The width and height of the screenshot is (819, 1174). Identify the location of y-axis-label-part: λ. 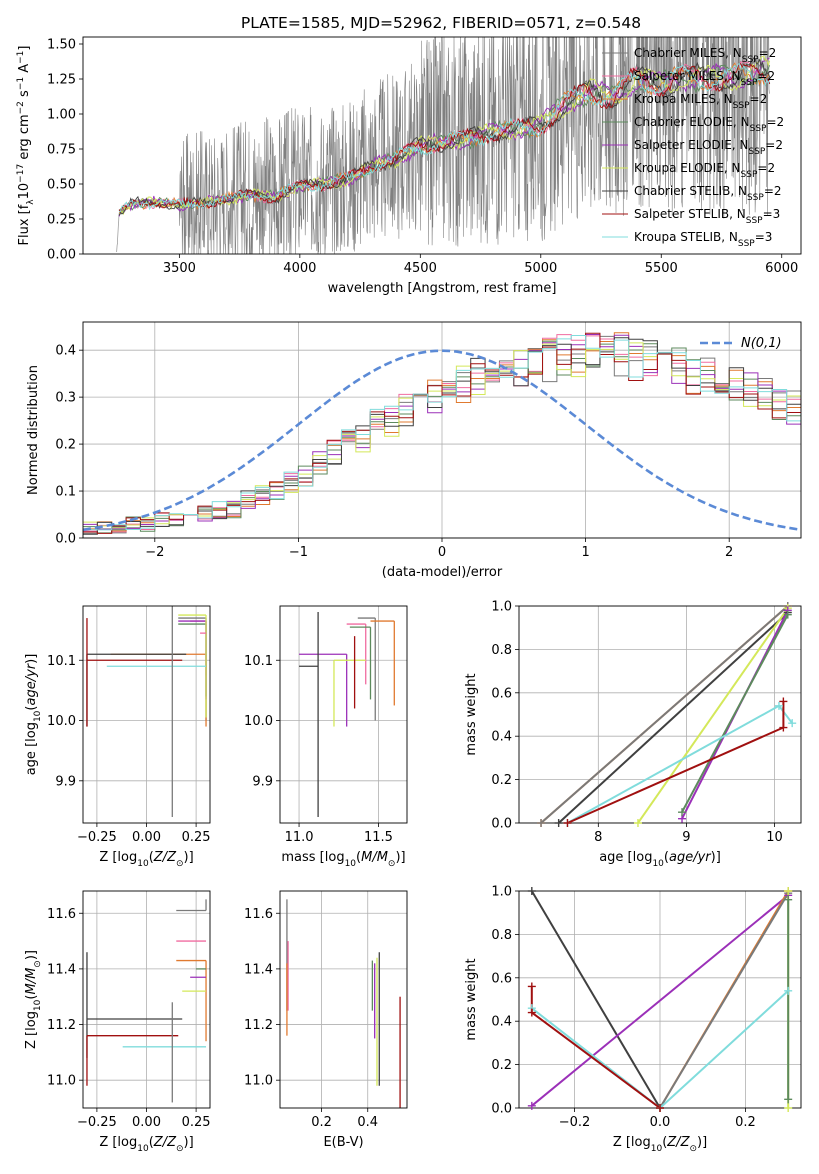
(31, 202).